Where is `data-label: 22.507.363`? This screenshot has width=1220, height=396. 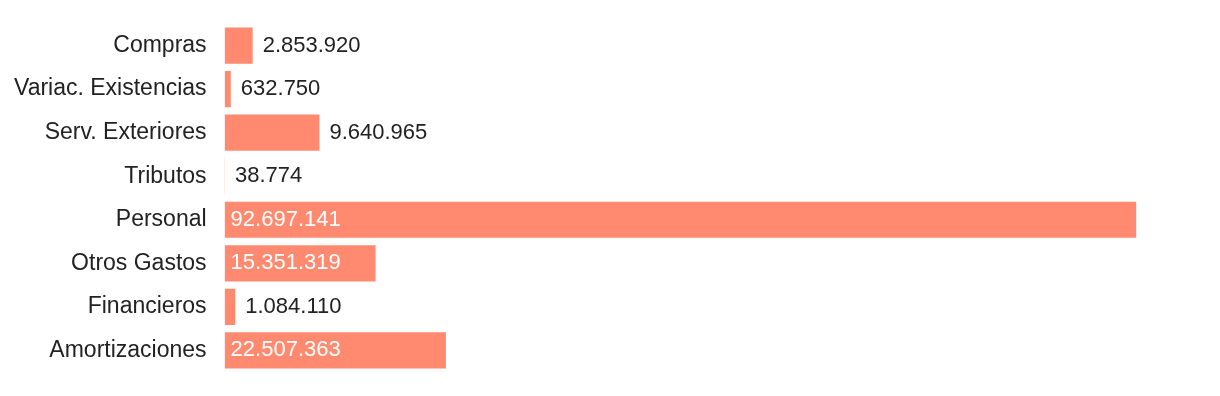
data-label: 22.507.363 is located at coordinates (285, 349).